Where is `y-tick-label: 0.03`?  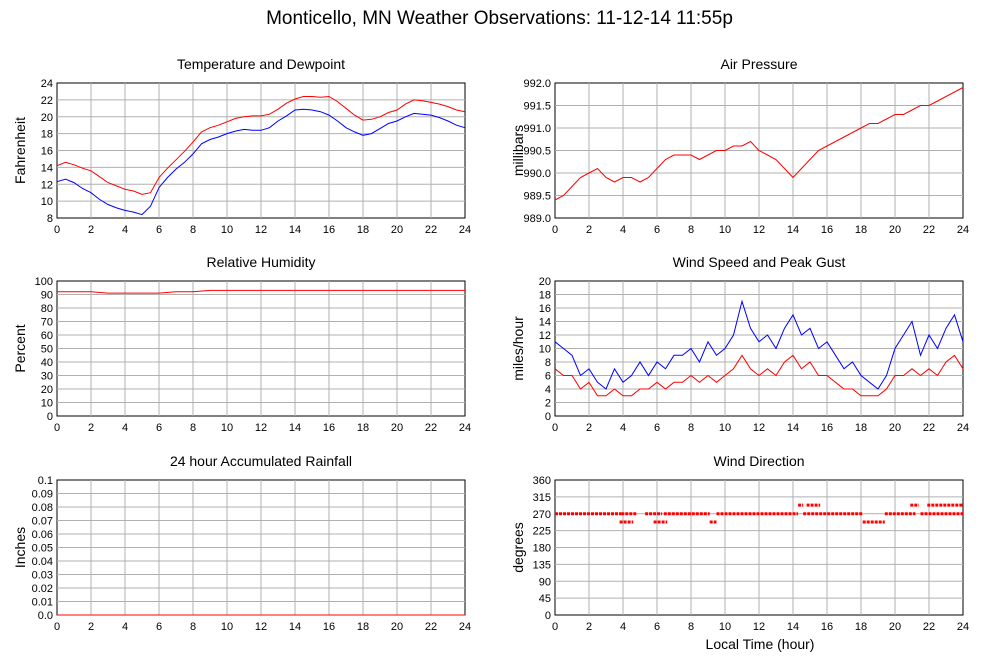
y-tick-label: 0.03 is located at coordinates (42, 576).